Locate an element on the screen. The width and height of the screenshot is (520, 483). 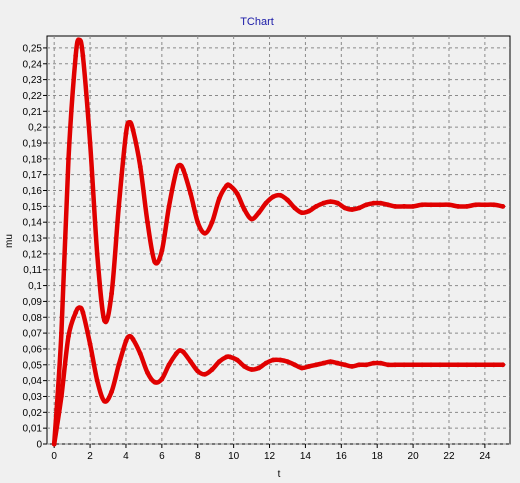
x-tick-label: 12 is located at coordinates (270, 456).